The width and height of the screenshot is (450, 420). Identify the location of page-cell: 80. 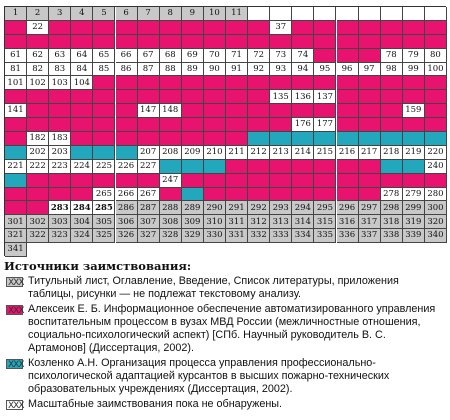
(435, 55).